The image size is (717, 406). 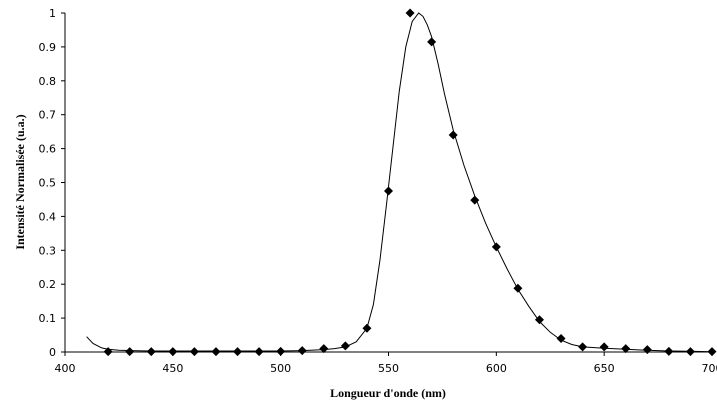 I want to click on x-tick-label: 400, so click(x=65, y=368).